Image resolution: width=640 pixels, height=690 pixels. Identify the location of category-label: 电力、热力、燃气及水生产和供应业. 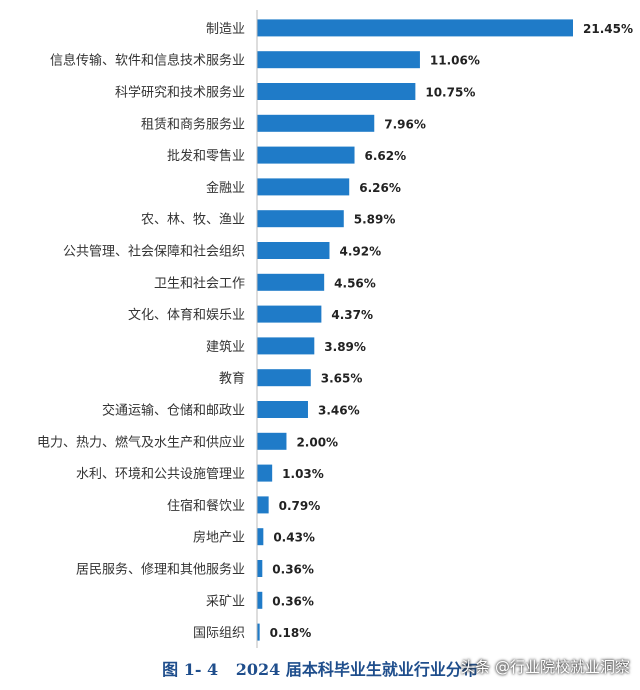
(141, 442).